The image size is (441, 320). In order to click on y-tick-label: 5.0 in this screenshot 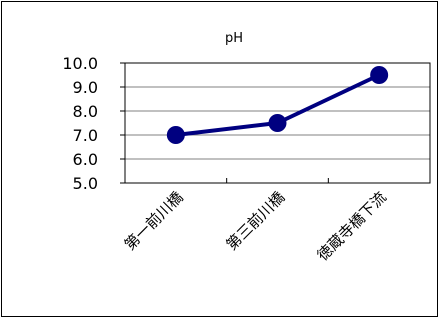, I will do `click(85, 183)`.